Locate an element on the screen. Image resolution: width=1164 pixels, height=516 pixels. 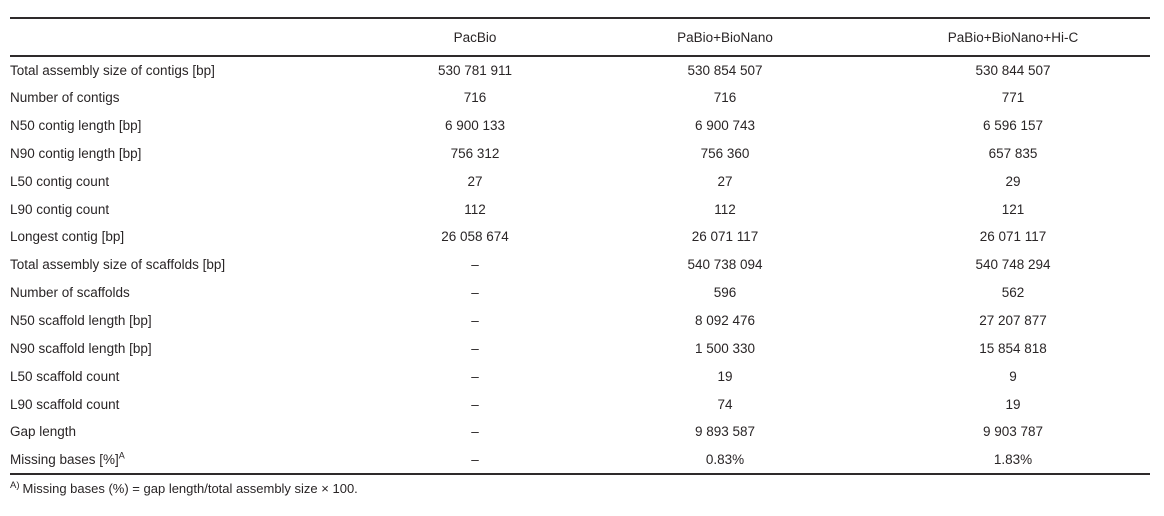
row-label: L90 contig count is located at coordinates (60, 209).